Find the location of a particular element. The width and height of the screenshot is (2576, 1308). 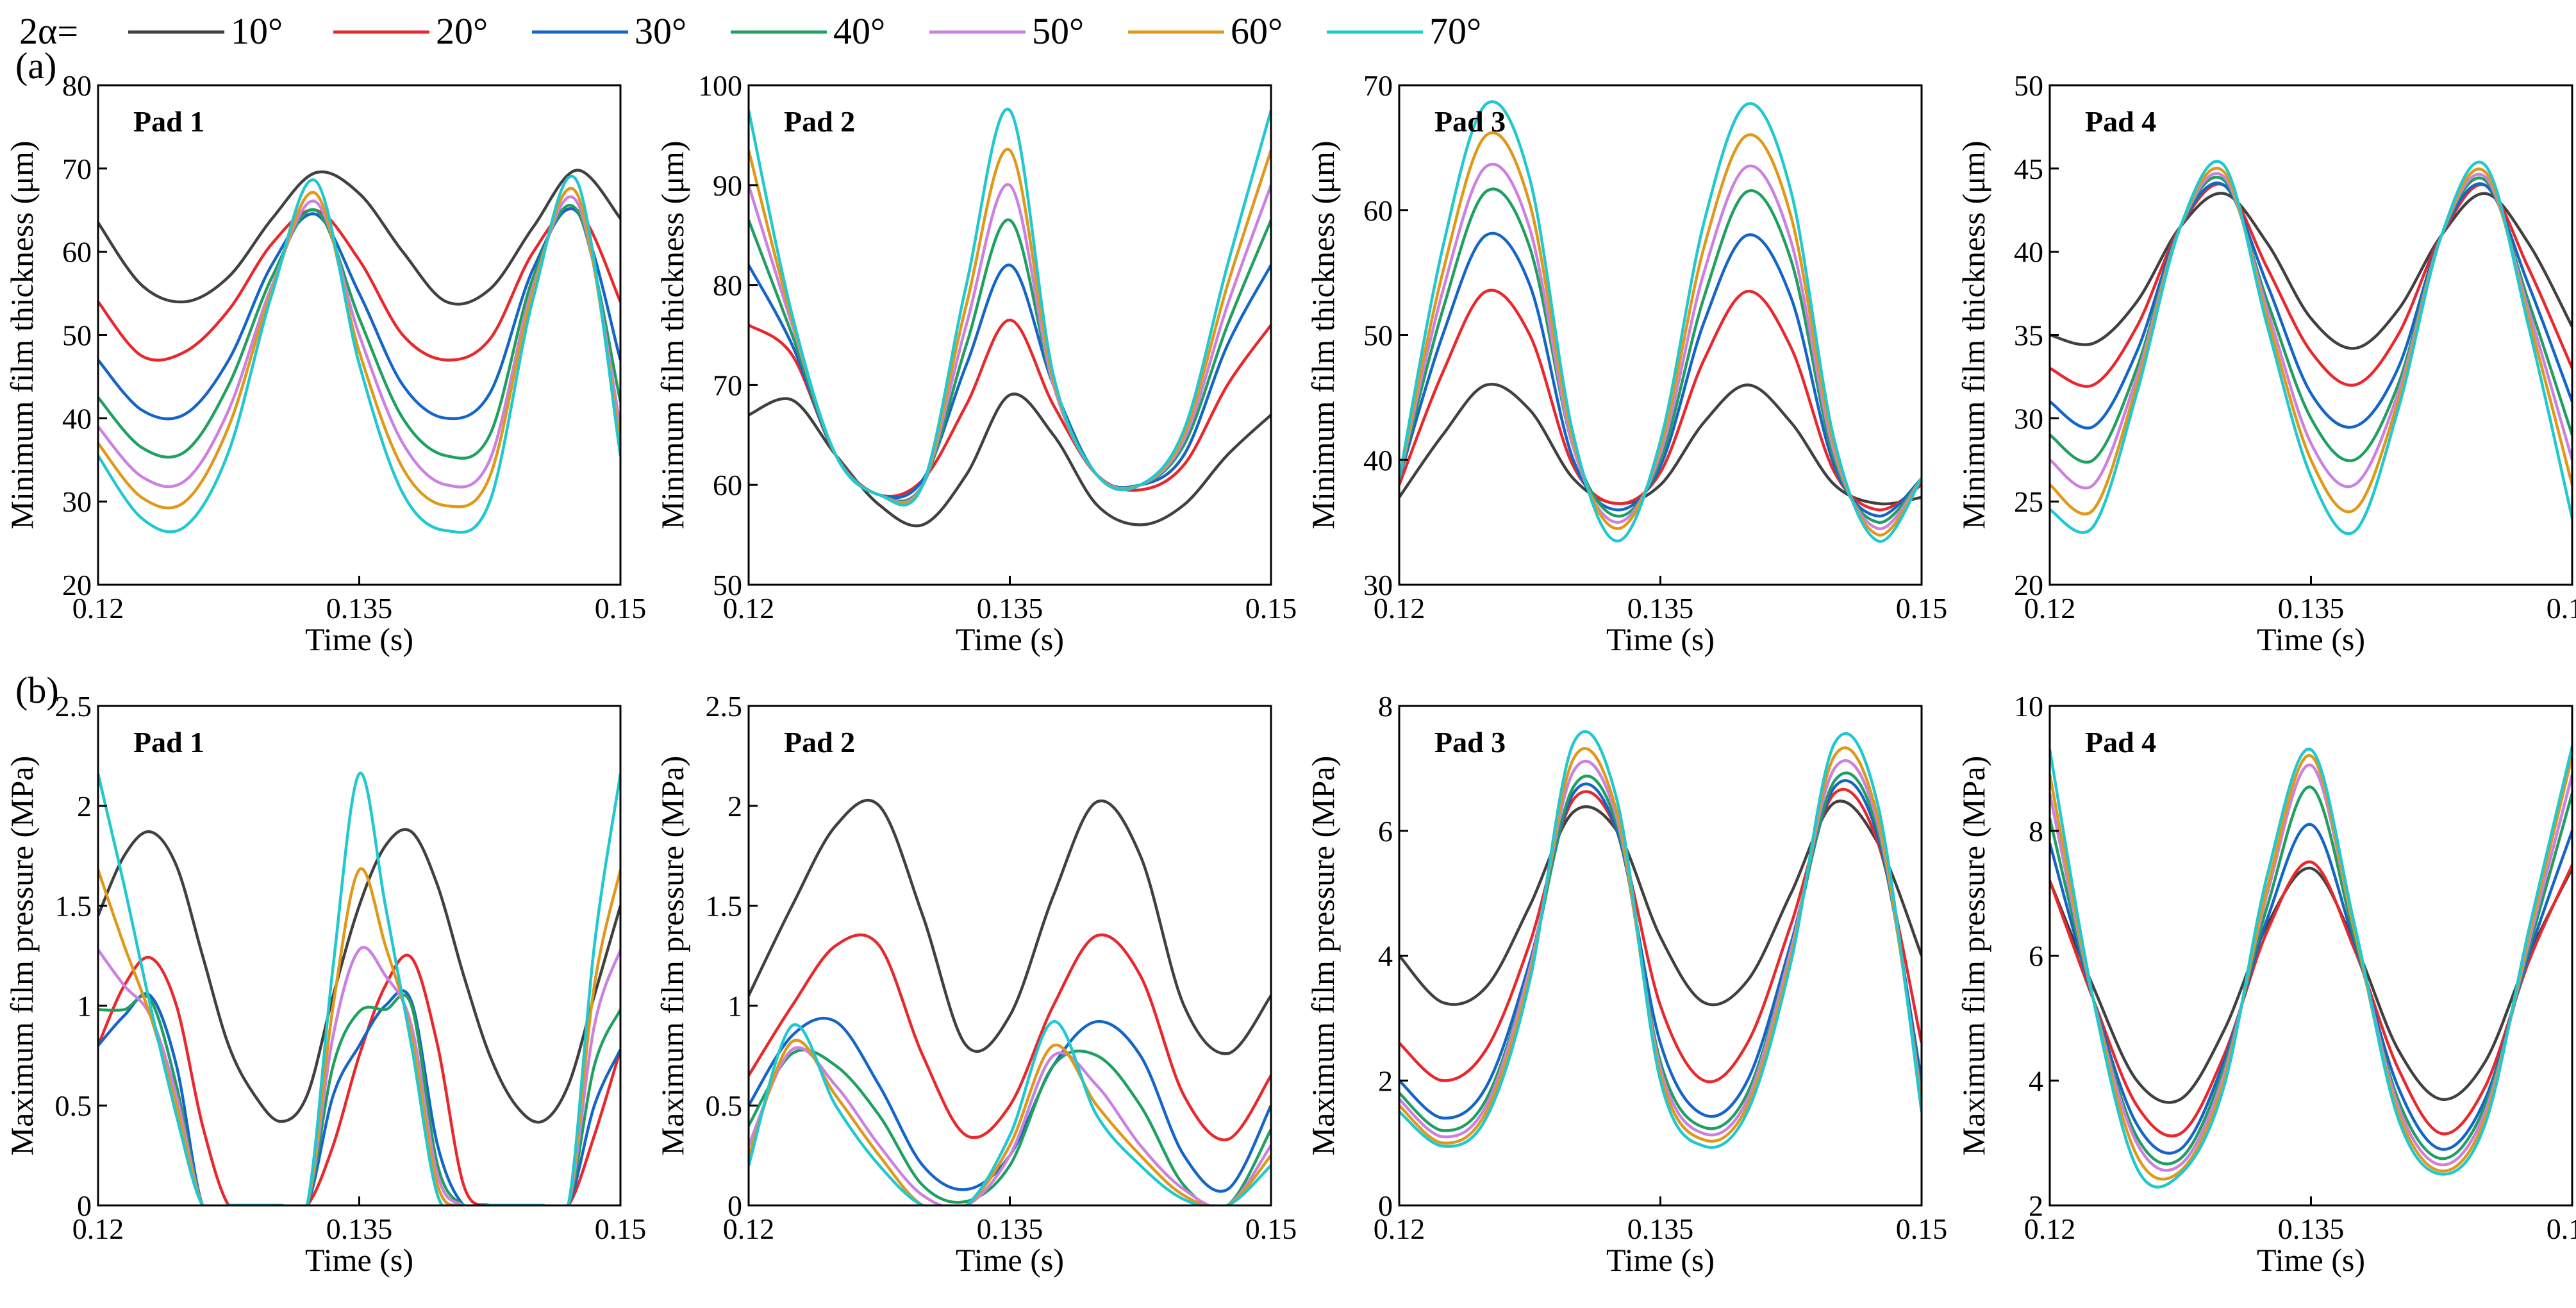

legend-prefix: 2α= is located at coordinates (49, 31).